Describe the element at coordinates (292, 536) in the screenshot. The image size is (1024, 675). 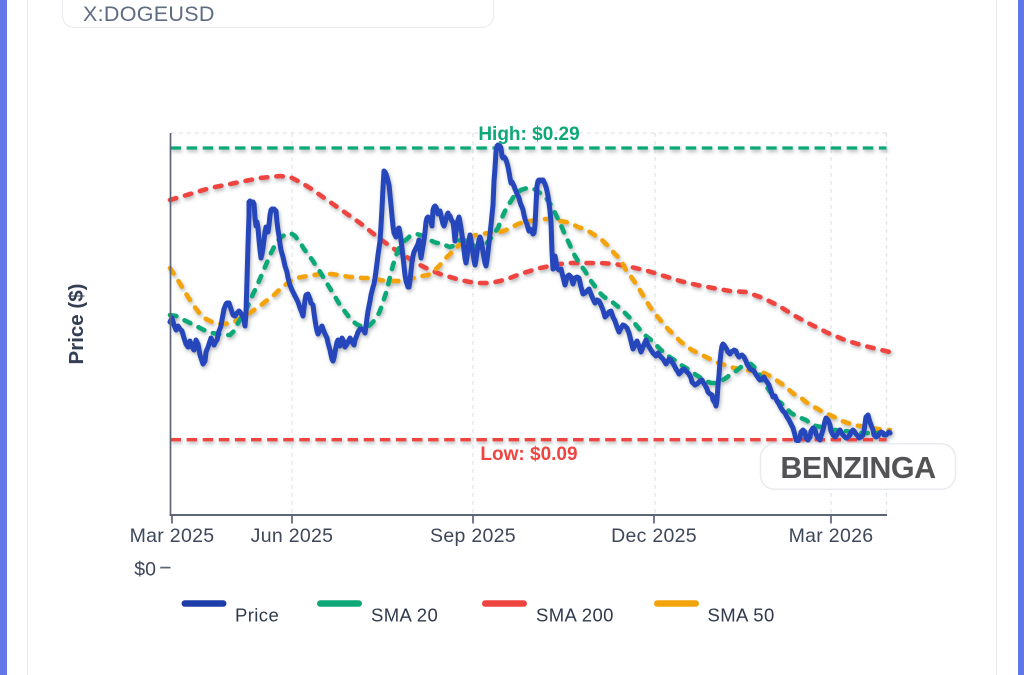
I see `svg-text: Jun 2025` at that location.